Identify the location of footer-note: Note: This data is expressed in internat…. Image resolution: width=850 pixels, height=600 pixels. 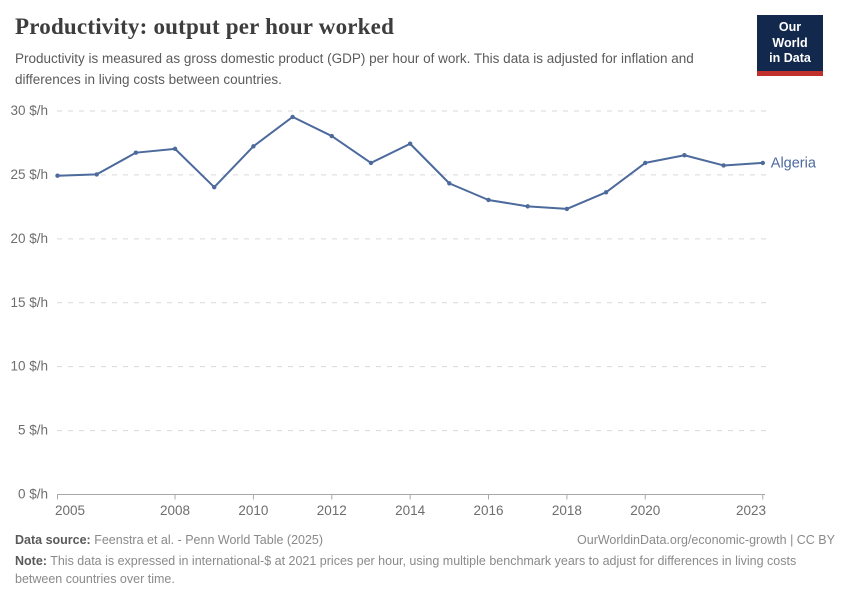
(425, 570).